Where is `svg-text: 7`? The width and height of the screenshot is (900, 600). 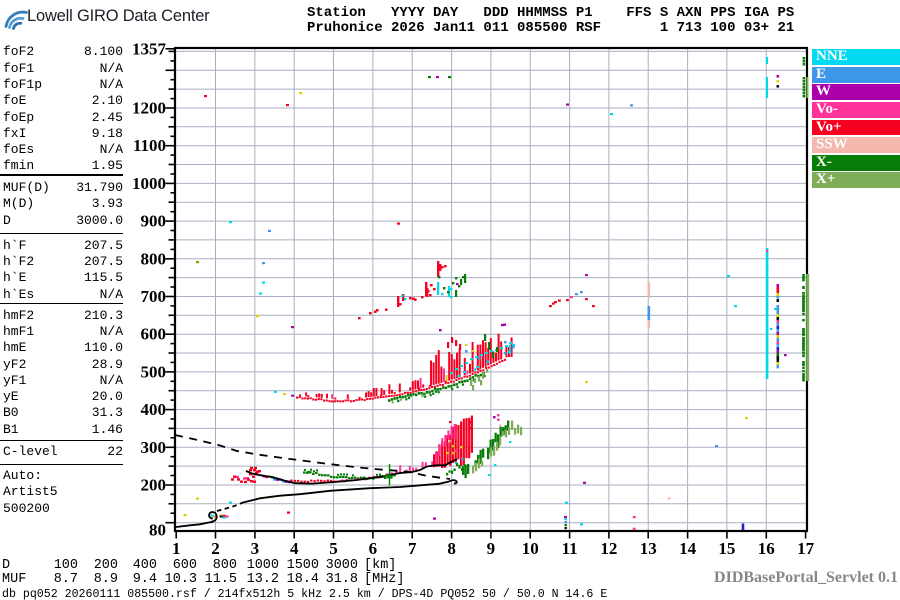 svg-text: 7 is located at coordinates (412, 548).